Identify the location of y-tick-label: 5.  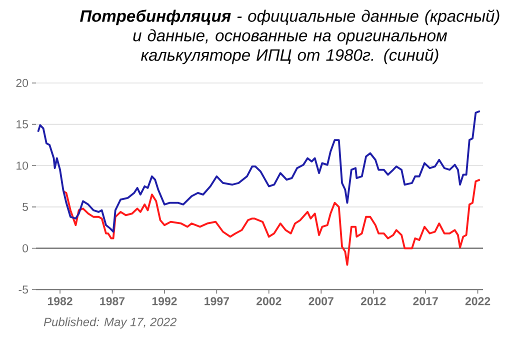
(25, 206).